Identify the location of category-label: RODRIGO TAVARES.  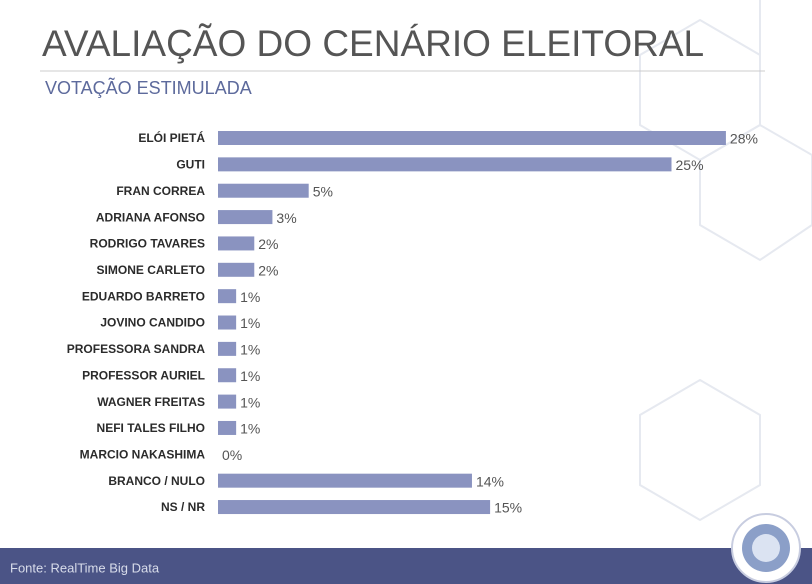
(147, 244).